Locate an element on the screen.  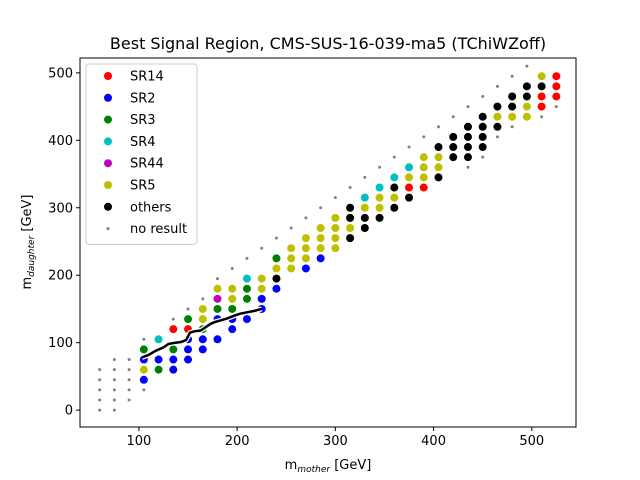
y-axis-label-main: m is located at coordinates (27, 283).